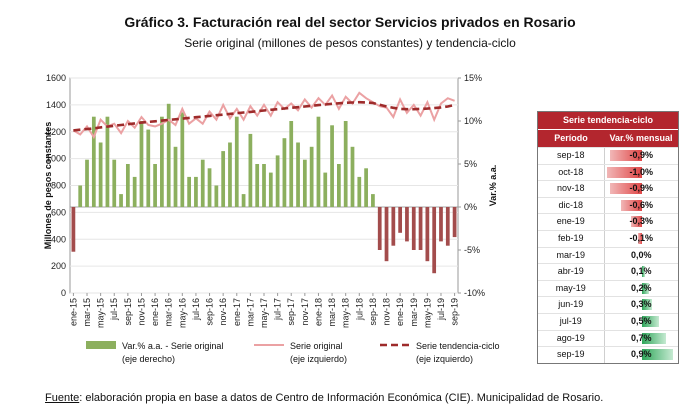 This screenshot has width=700, height=420. What do you see at coordinates (87, 312) in the screenshot?
I see `x-tick-label: mar-15` at bounding box center [87, 312].